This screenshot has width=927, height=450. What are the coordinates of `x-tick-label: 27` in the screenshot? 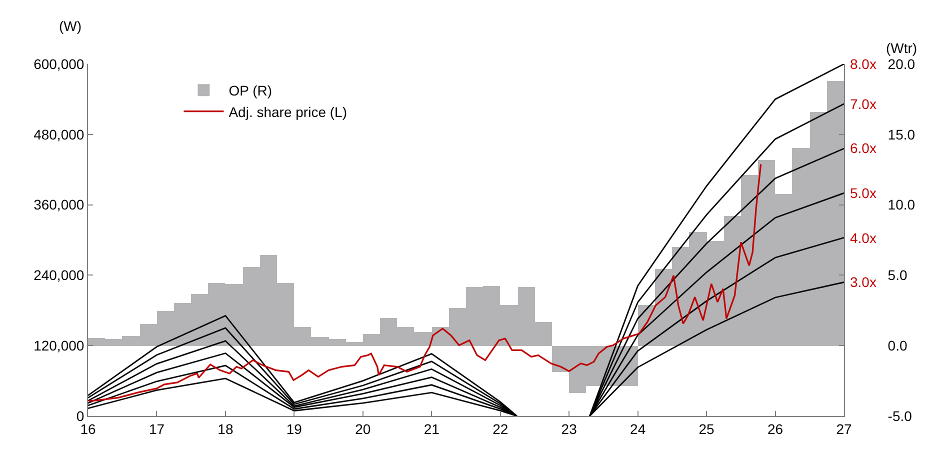 It's located at (844, 428).